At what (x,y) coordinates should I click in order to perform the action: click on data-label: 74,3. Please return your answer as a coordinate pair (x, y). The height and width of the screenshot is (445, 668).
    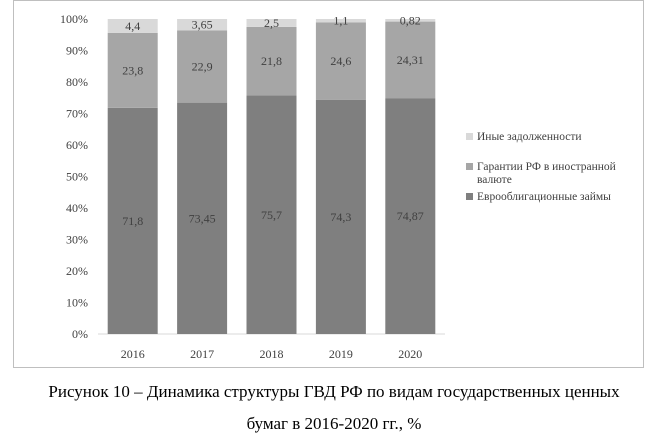
    Looking at the image, I should click on (340, 217).